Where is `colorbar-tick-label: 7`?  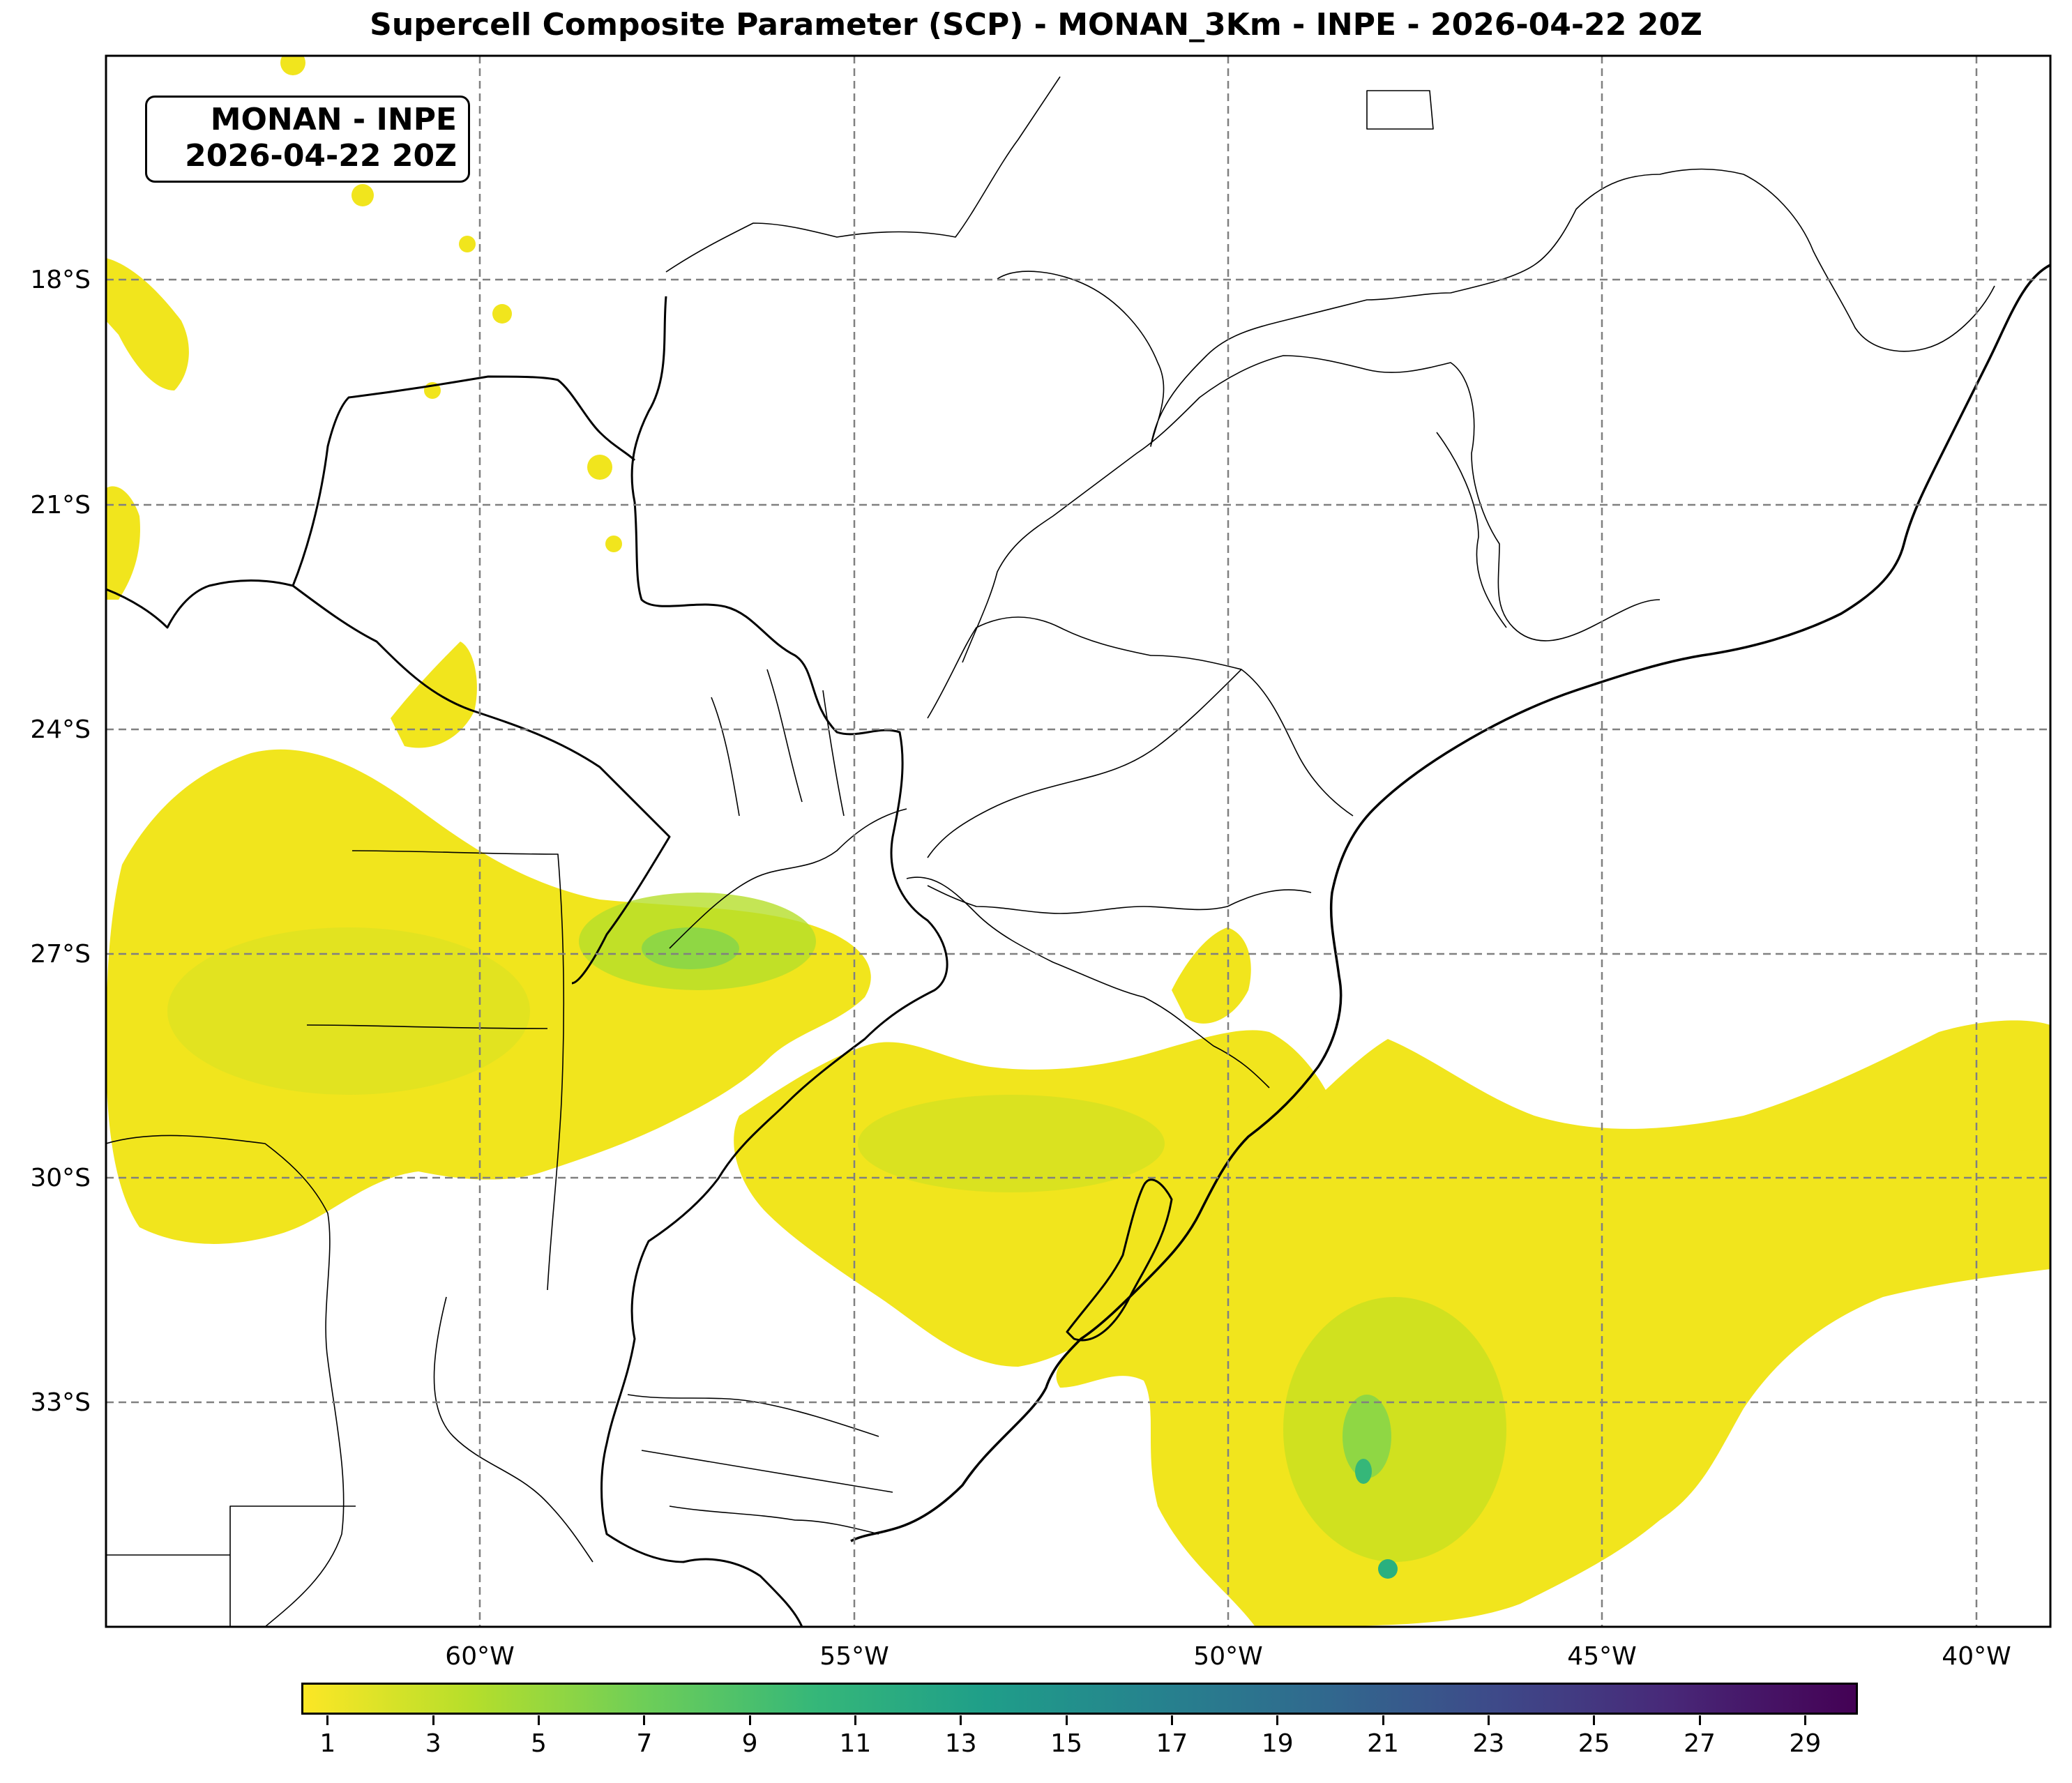
colorbar-tick-label: 7 is located at coordinates (645, 1743).